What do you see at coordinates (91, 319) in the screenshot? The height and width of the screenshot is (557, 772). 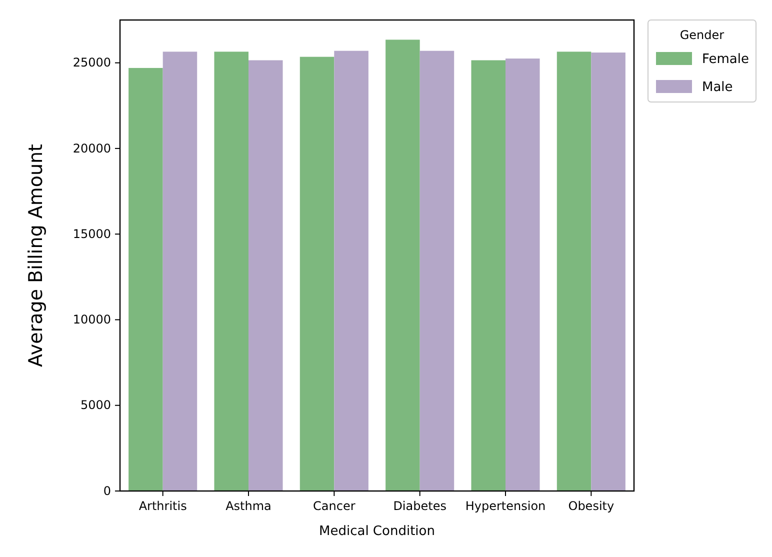 I see `y-tick-label: 10000` at bounding box center [91, 319].